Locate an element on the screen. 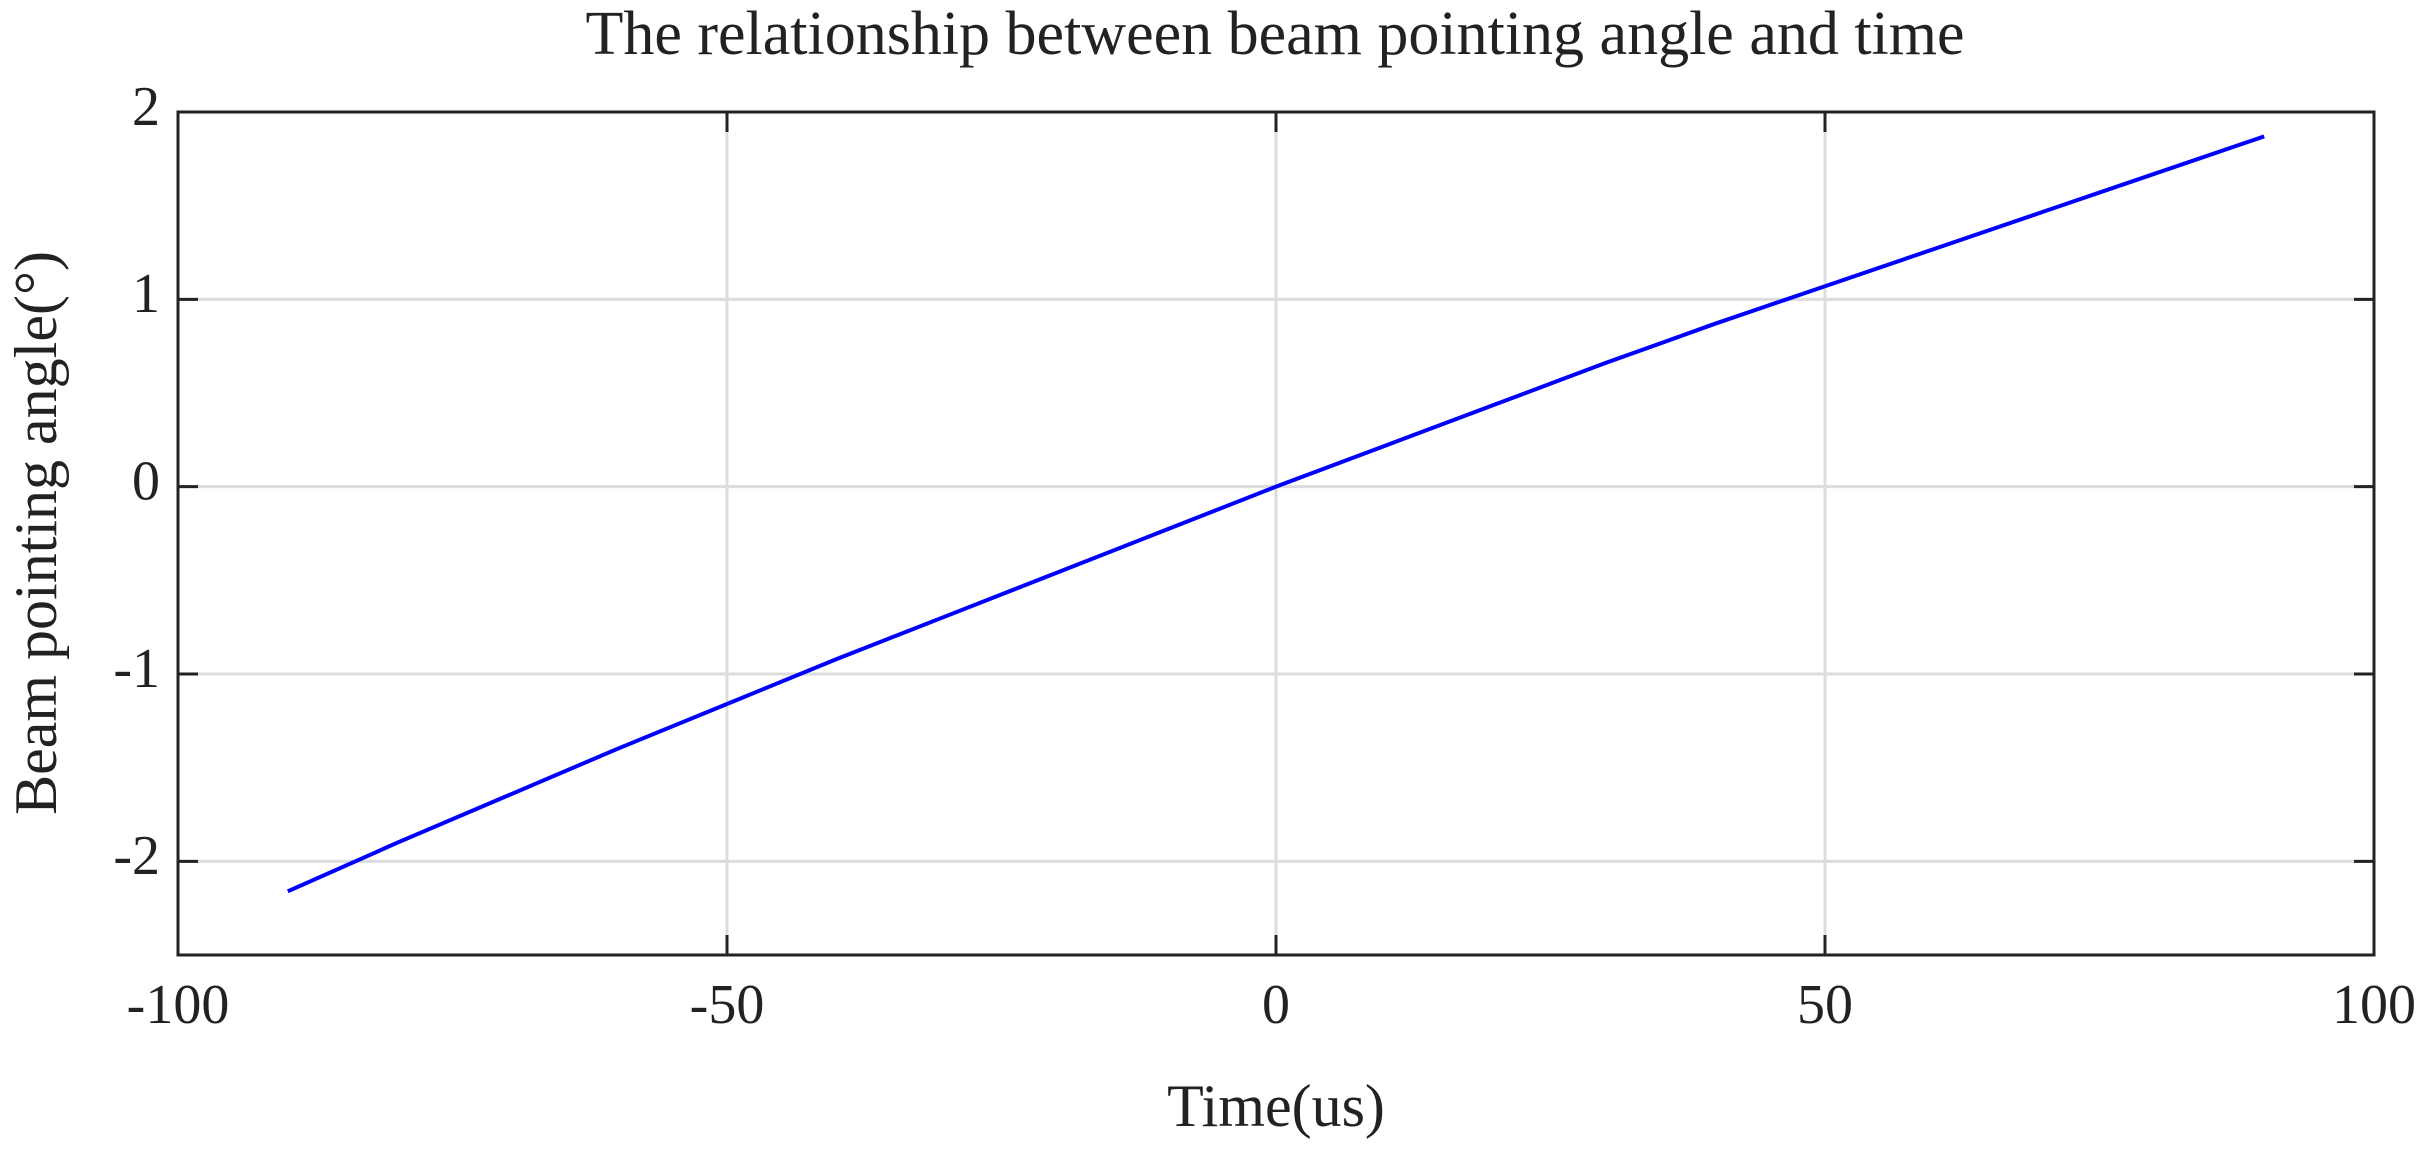 The width and height of the screenshot is (2431, 1162). x-tick-label: 0 is located at coordinates (1276, 1005).